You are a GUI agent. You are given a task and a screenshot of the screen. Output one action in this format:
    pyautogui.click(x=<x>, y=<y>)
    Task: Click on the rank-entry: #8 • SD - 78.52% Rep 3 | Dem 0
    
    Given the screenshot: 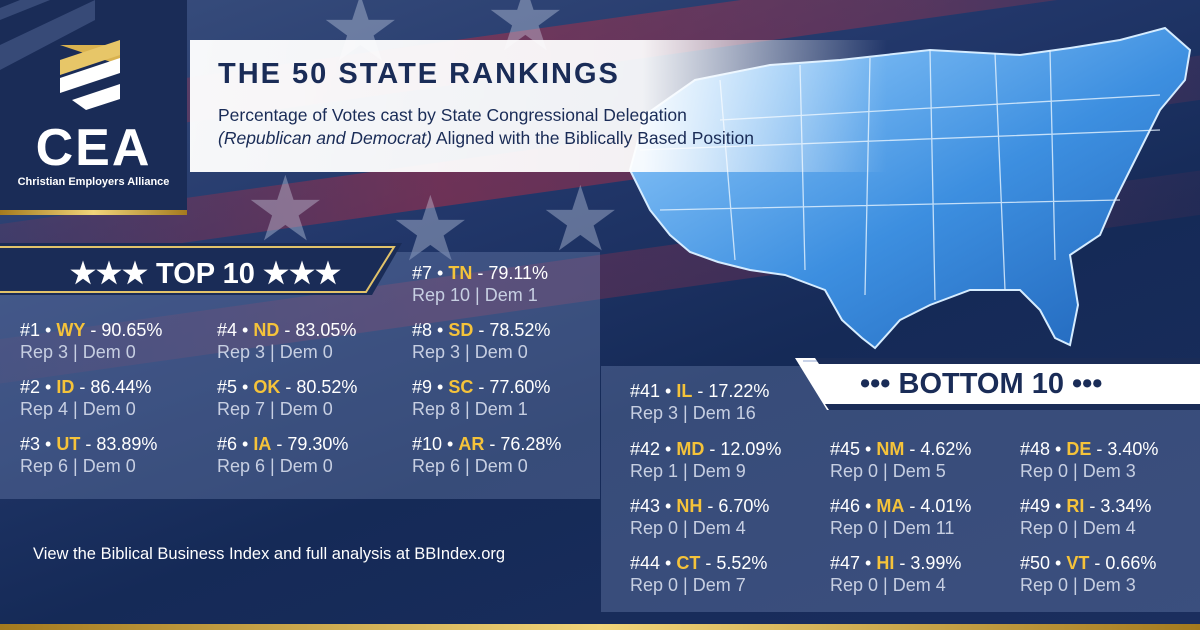 What is the action you would take?
    pyautogui.click(x=481, y=341)
    